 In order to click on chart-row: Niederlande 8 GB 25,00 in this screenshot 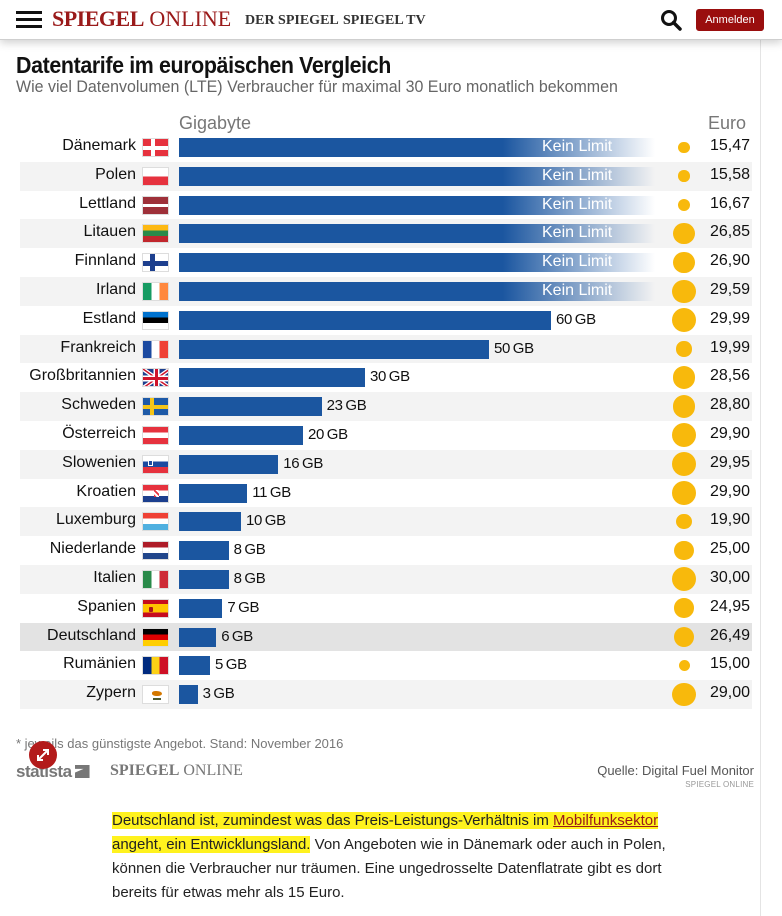, I will do `click(386, 550)`.